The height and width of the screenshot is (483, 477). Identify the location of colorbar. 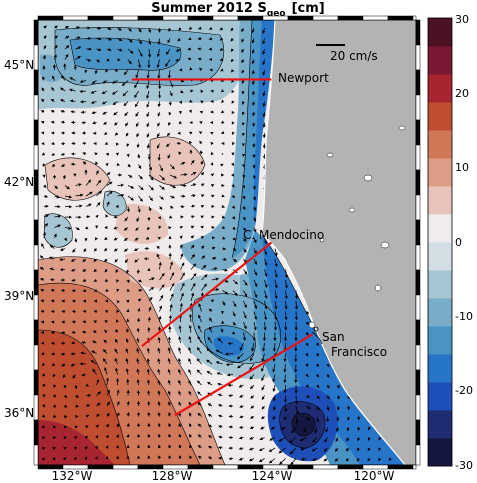
(440, 242).